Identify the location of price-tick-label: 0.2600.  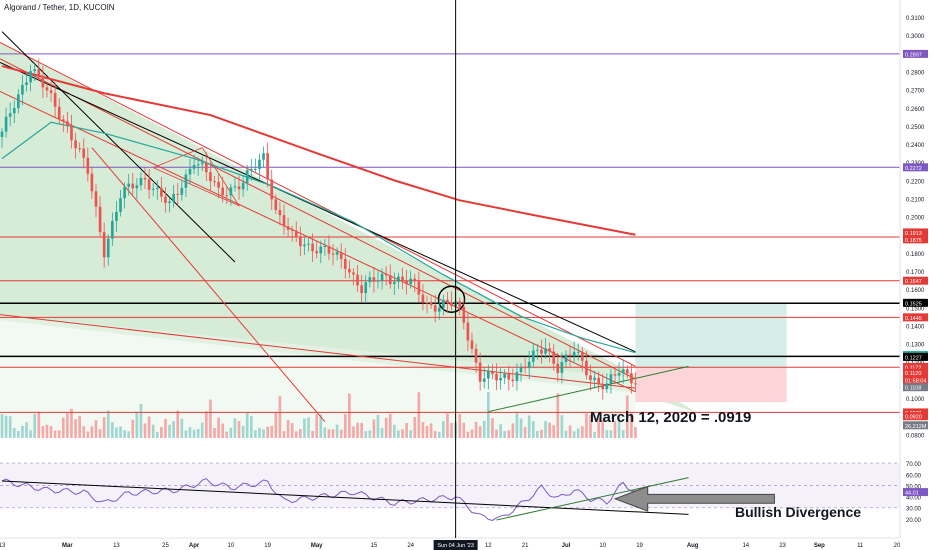
(915, 110).